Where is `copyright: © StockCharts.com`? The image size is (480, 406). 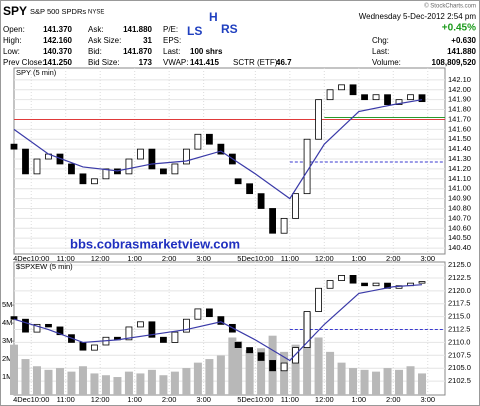
copyright: © StockCharts.com is located at coordinates (450, 6).